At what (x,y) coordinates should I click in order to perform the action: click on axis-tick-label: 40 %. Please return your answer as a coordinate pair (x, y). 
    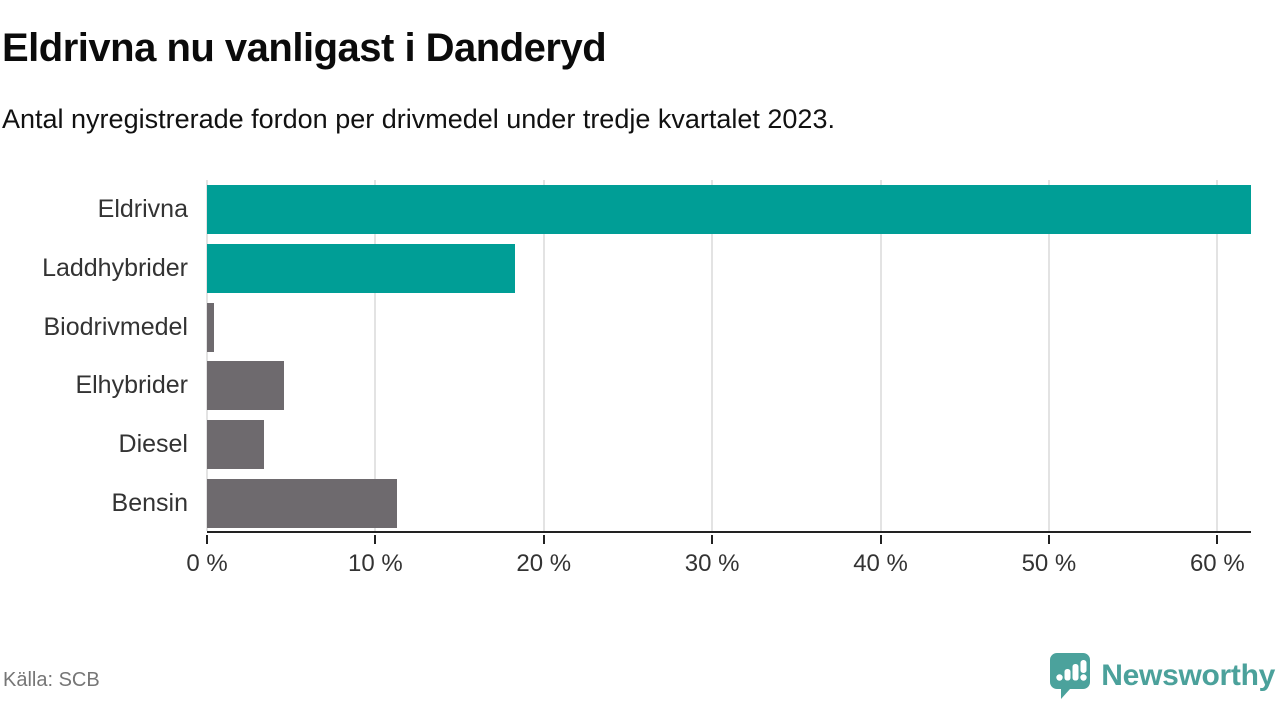
    Looking at the image, I should click on (880, 563).